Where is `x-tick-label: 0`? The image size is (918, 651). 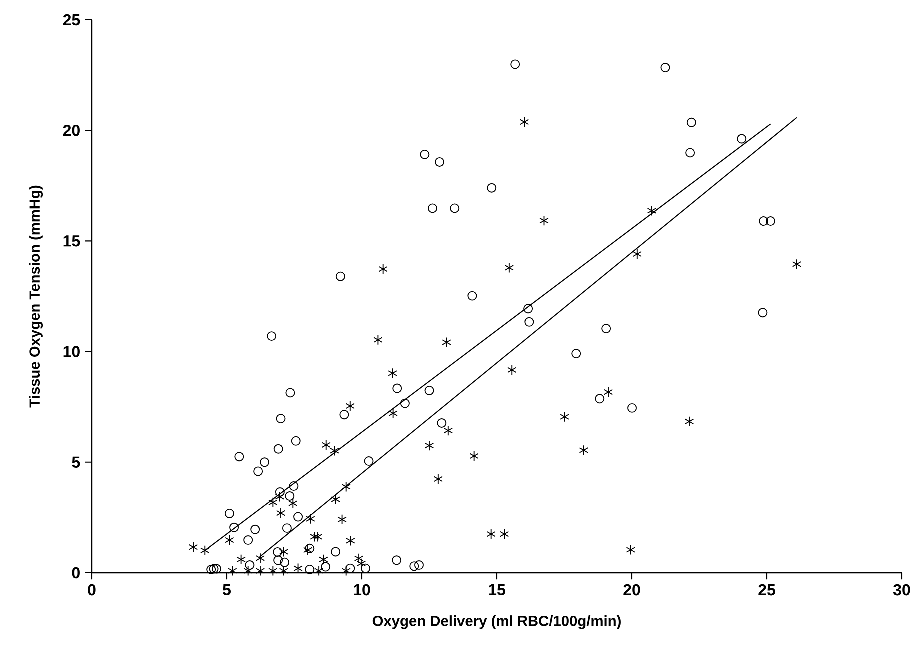
x-tick-label: 0 is located at coordinates (92, 590).